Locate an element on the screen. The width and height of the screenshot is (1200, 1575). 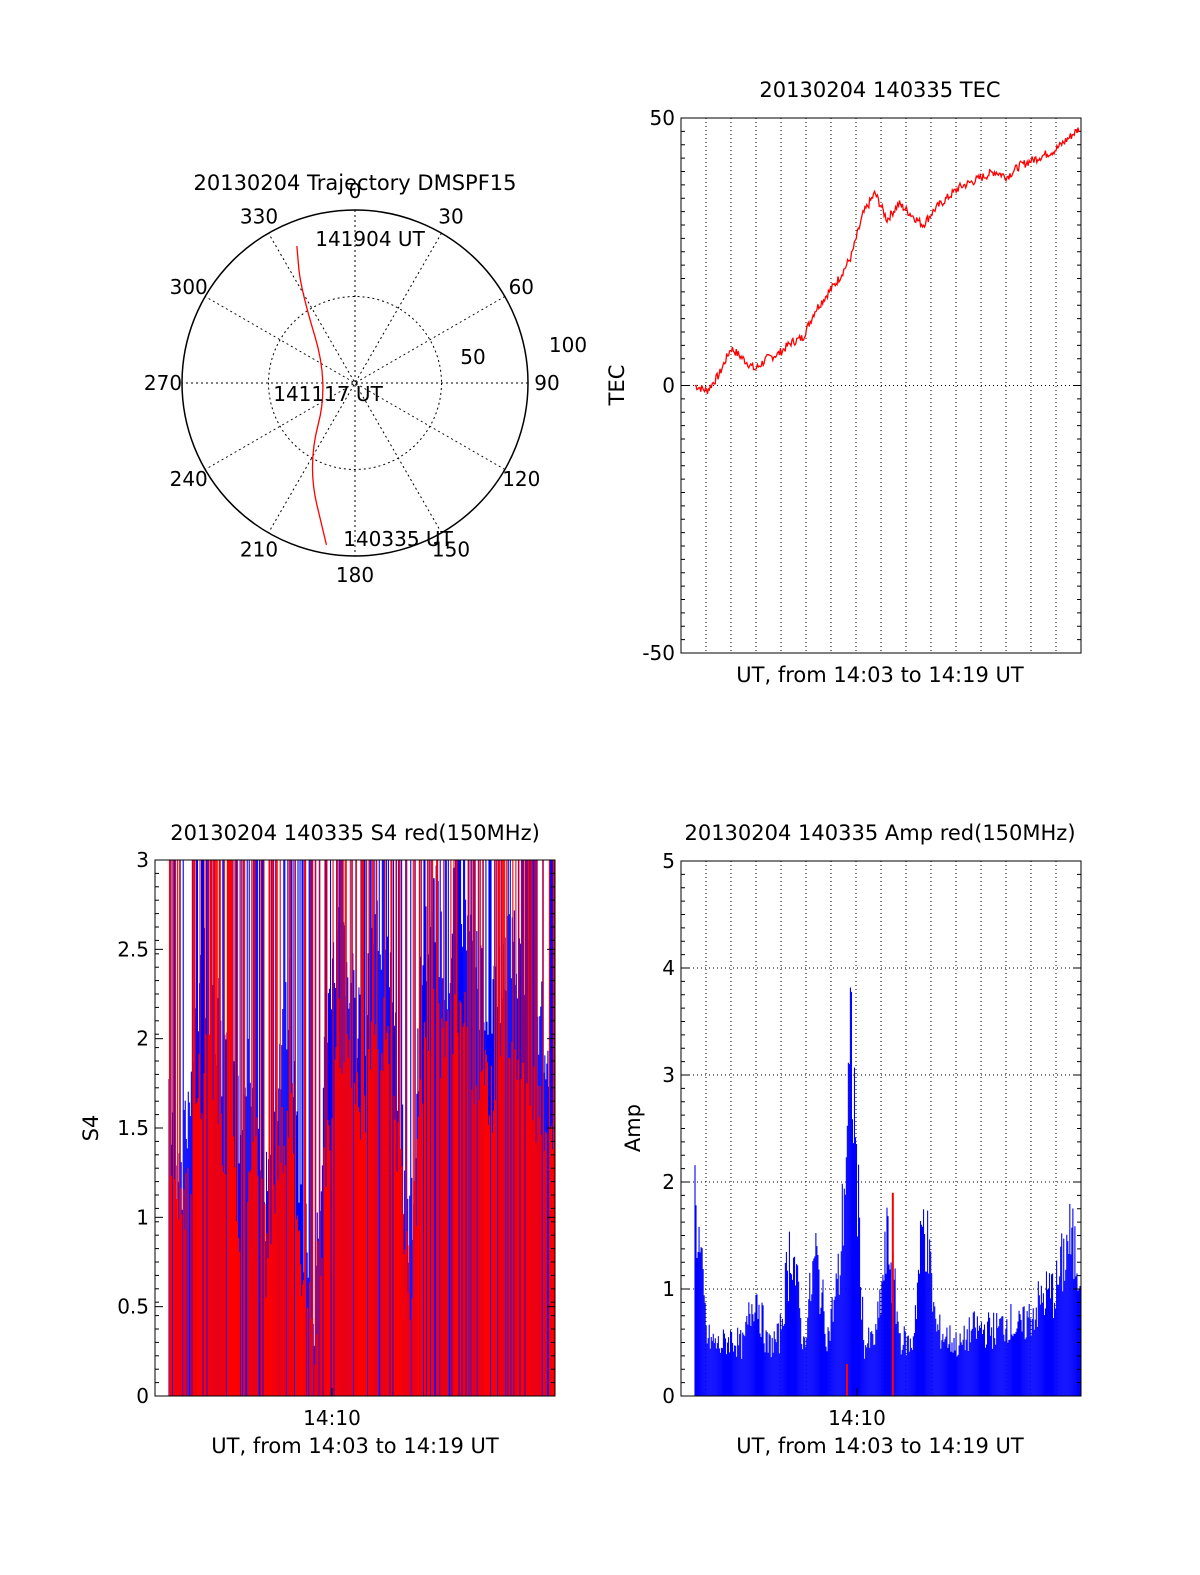
polar-radius-label: 50 is located at coordinates (472, 357).